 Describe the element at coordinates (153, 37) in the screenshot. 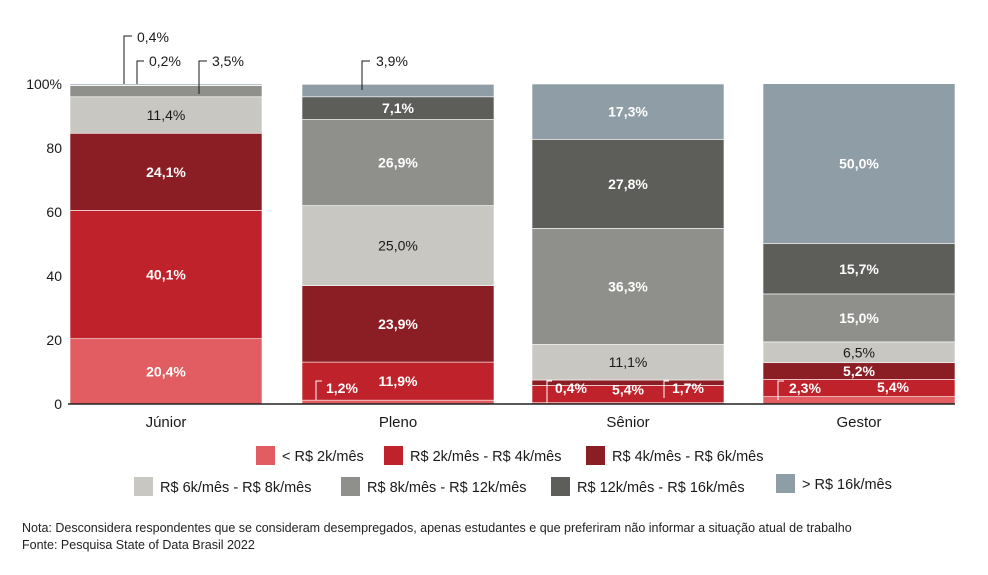

I see `callout-label-0-6: 0,4%` at that location.